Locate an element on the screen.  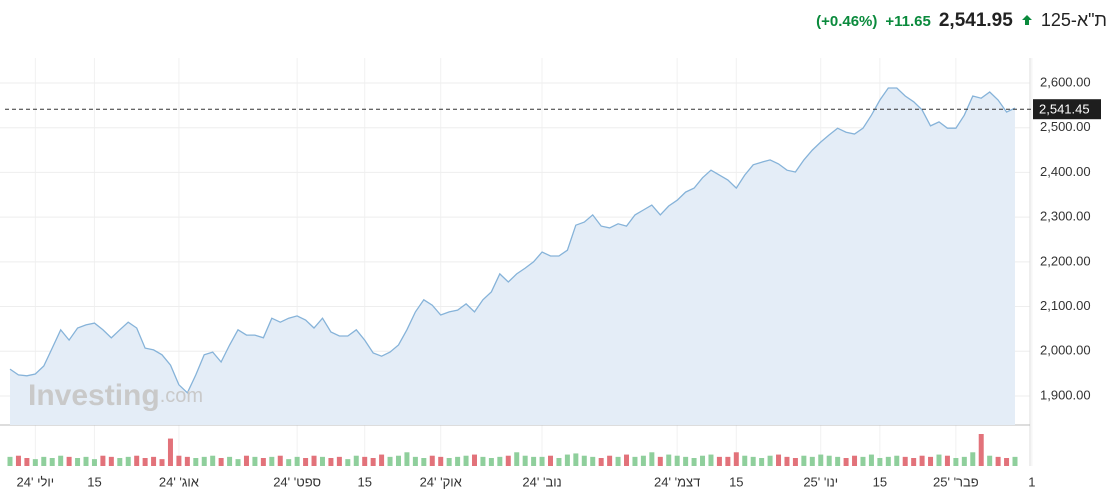
price: 2,541.95 is located at coordinates (975, 20).